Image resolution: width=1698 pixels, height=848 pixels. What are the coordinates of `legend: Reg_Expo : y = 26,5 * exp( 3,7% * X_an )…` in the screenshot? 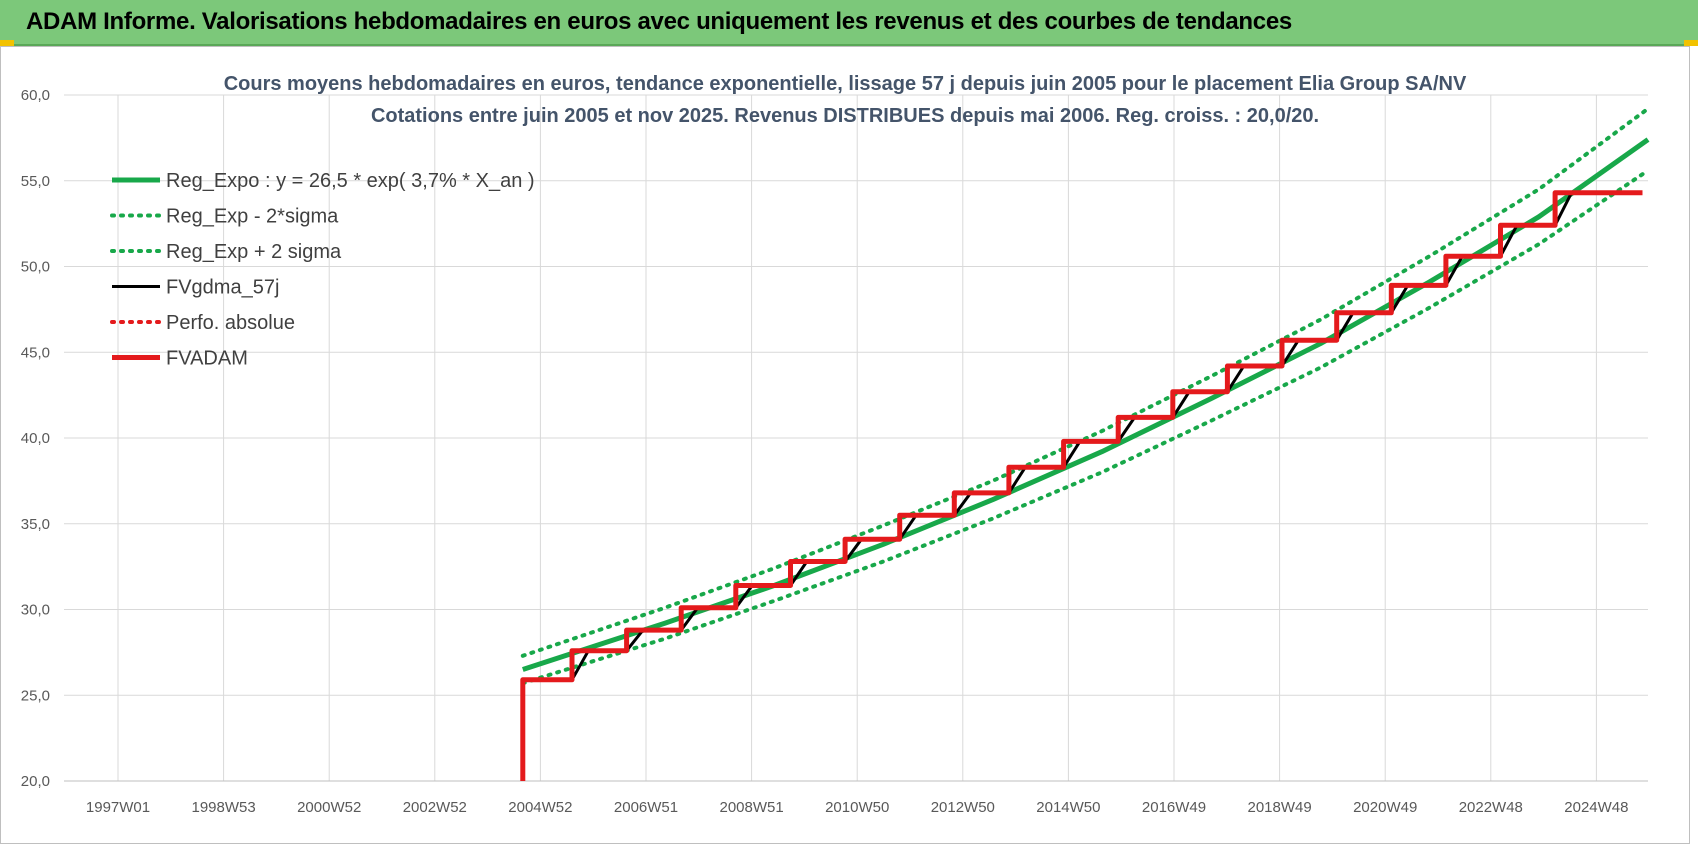 It's located at (322, 270).